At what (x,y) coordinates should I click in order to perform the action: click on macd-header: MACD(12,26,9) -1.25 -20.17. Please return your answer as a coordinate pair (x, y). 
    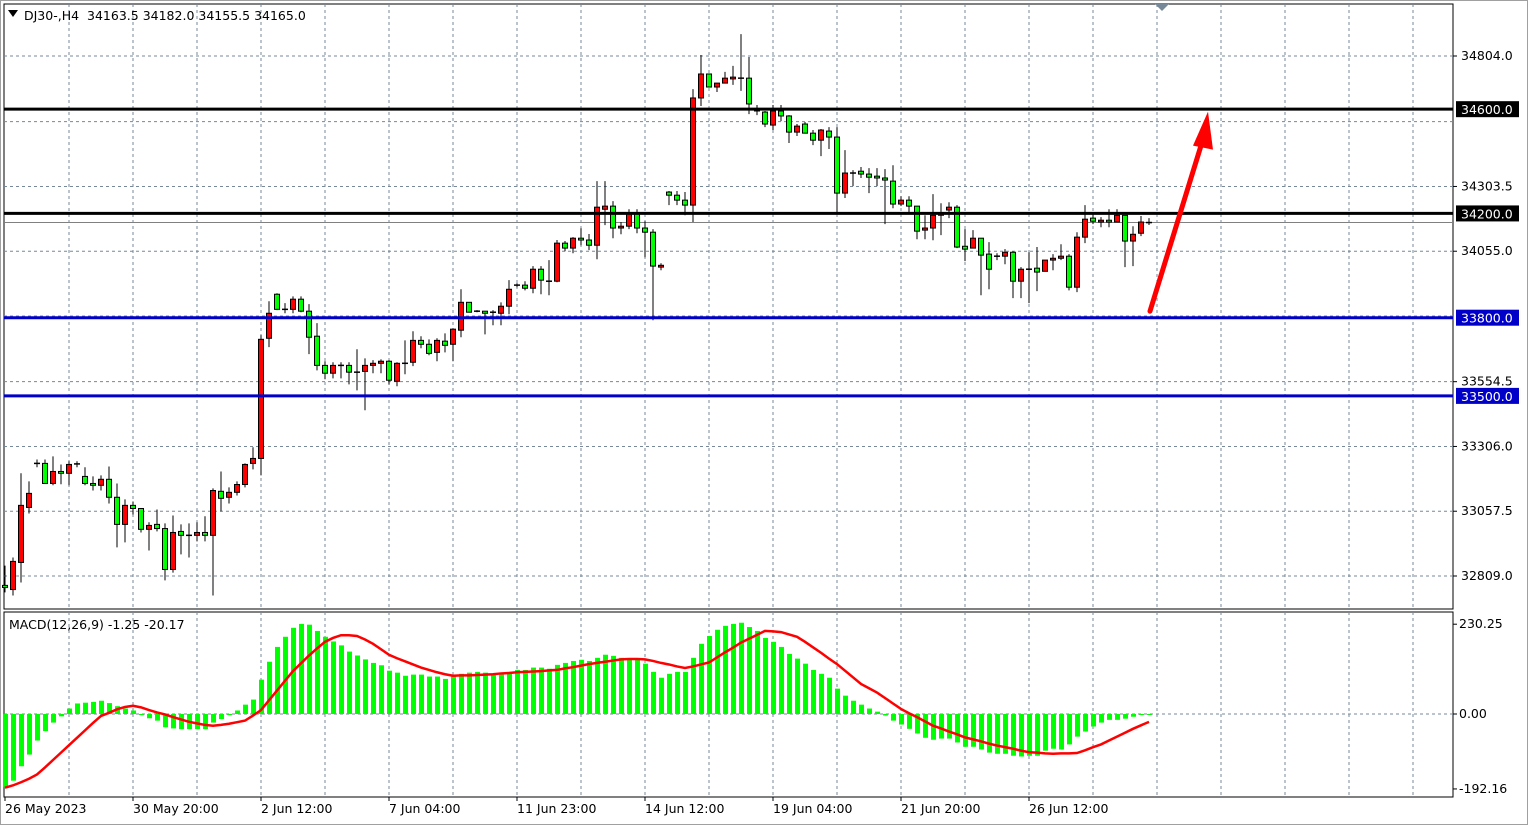
    Looking at the image, I should click on (97, 624).